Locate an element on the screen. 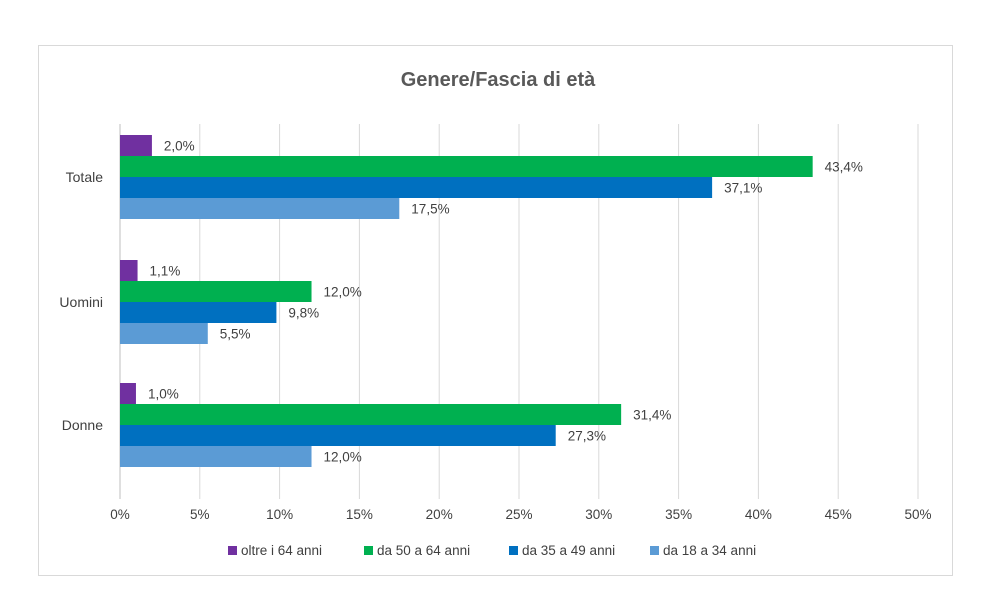 The width and height of the screenshot is (1000, 601). data-label: 9,8% is located at coordinates (303, 313).